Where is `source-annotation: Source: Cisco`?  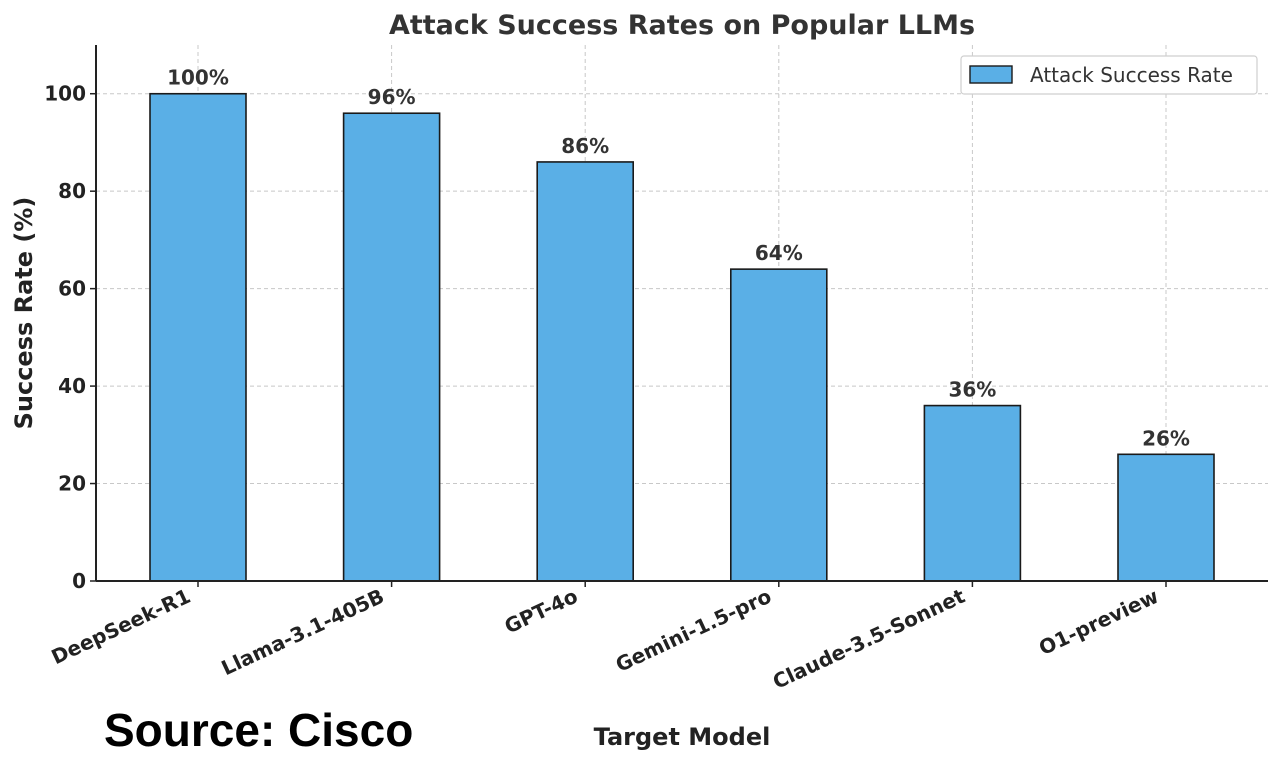
source-annotation: Source: Cisco is located at coordinates (258, 730).